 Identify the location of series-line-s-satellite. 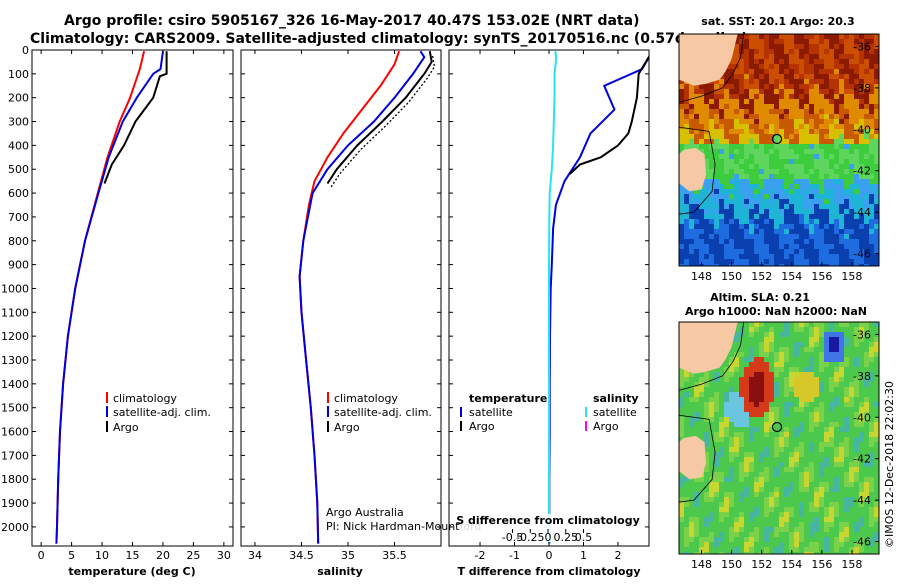
(553, 297).